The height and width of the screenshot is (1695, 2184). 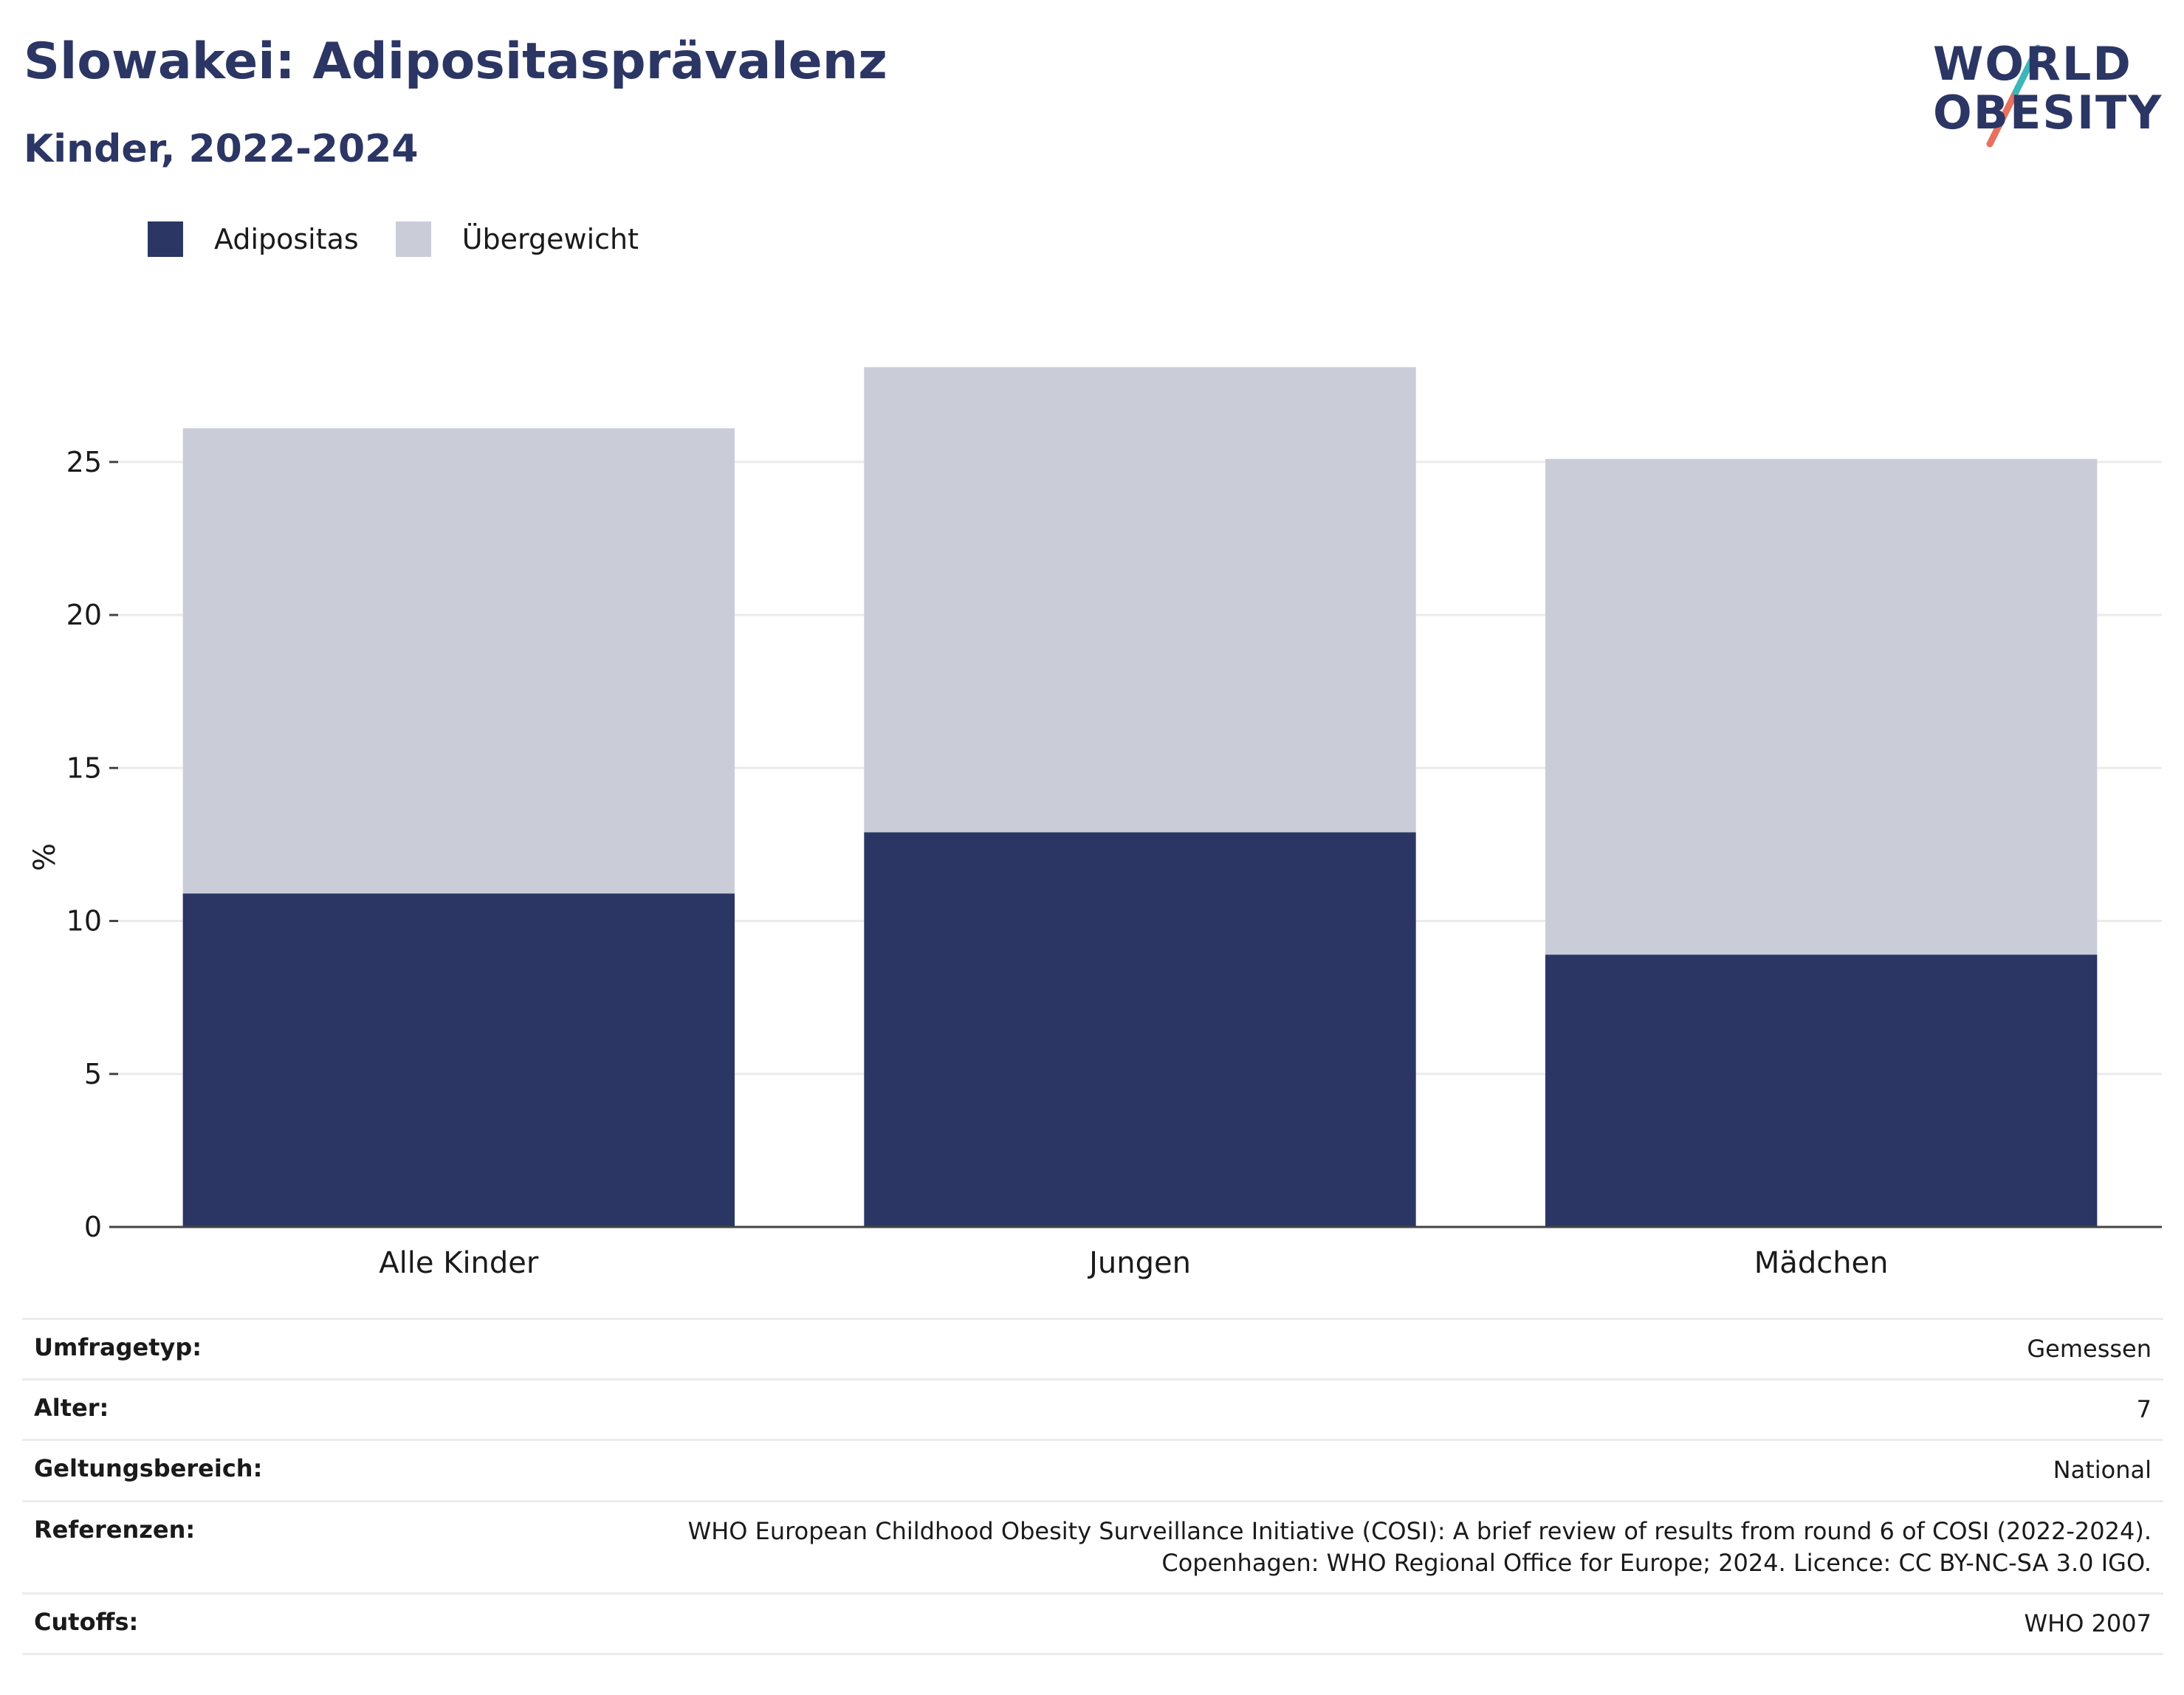 I want to click on y-axis-label: %, so click(x=45, y=857).